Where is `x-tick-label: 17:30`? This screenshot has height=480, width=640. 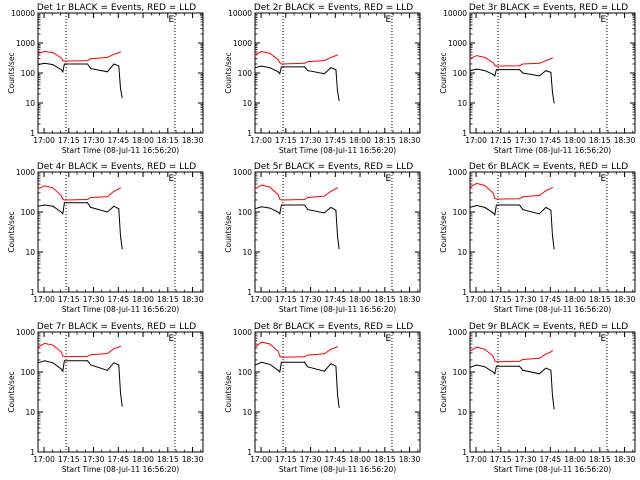 x-tick-label: 17:30 is located at coordinates (94, 140).